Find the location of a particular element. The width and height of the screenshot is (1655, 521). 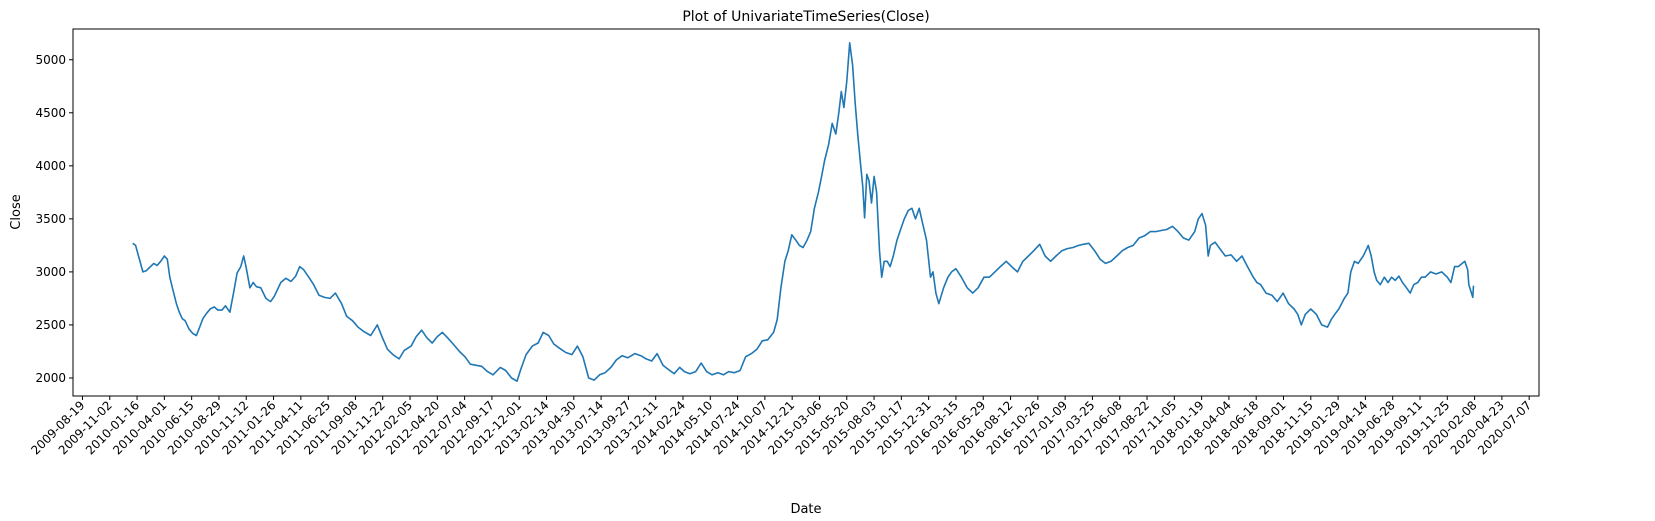

y-tick-label: 2500 is located at coordinates (50, 325).